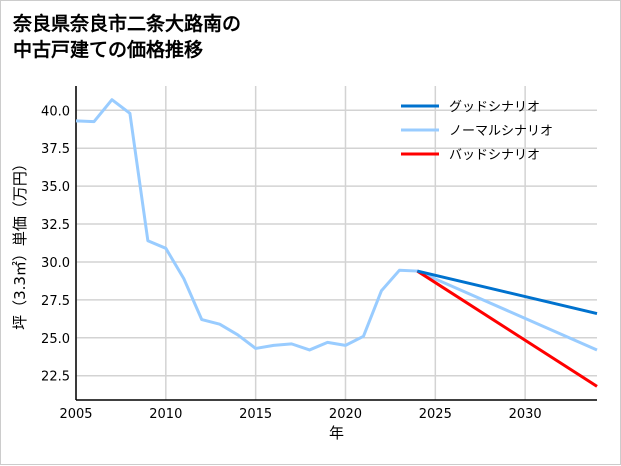 The image size is (621, 466). I want to click on x-tick-label: 2015, so click(255, 414).